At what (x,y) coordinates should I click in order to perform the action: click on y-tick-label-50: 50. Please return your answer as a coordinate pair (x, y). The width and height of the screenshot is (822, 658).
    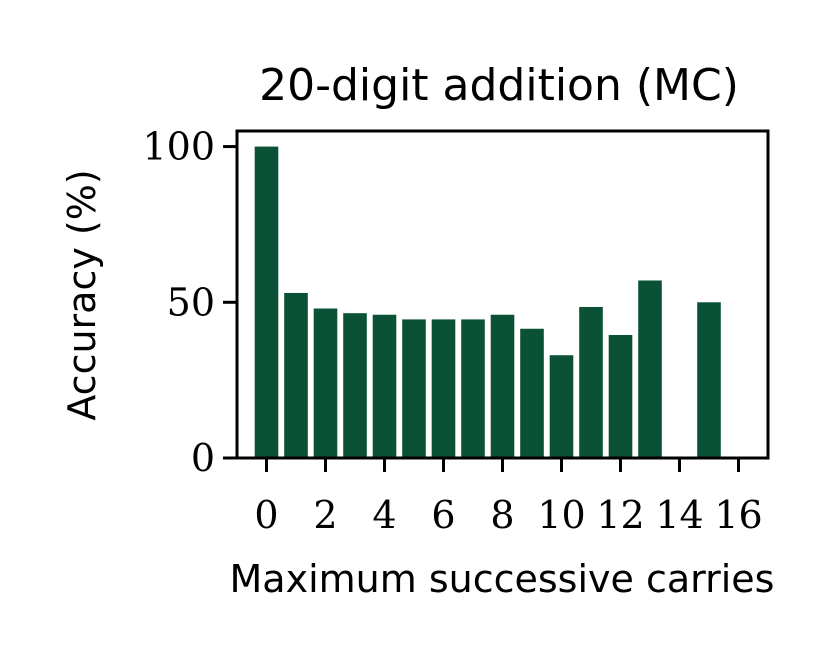
    Looking at the image, I should click on (191, 302).